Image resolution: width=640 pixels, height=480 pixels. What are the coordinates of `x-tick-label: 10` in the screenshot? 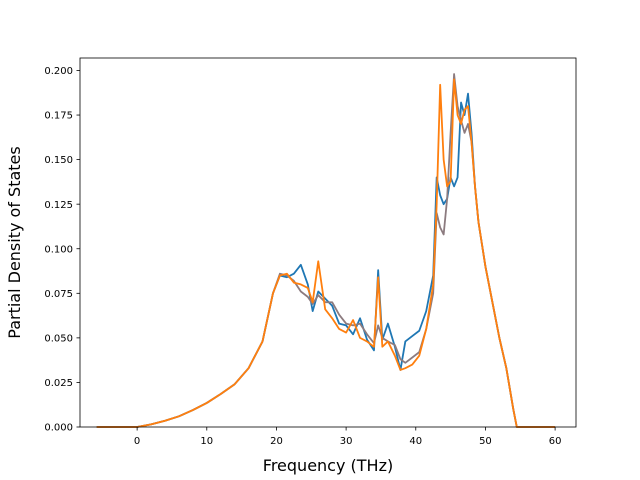 It's located at (206, 441).